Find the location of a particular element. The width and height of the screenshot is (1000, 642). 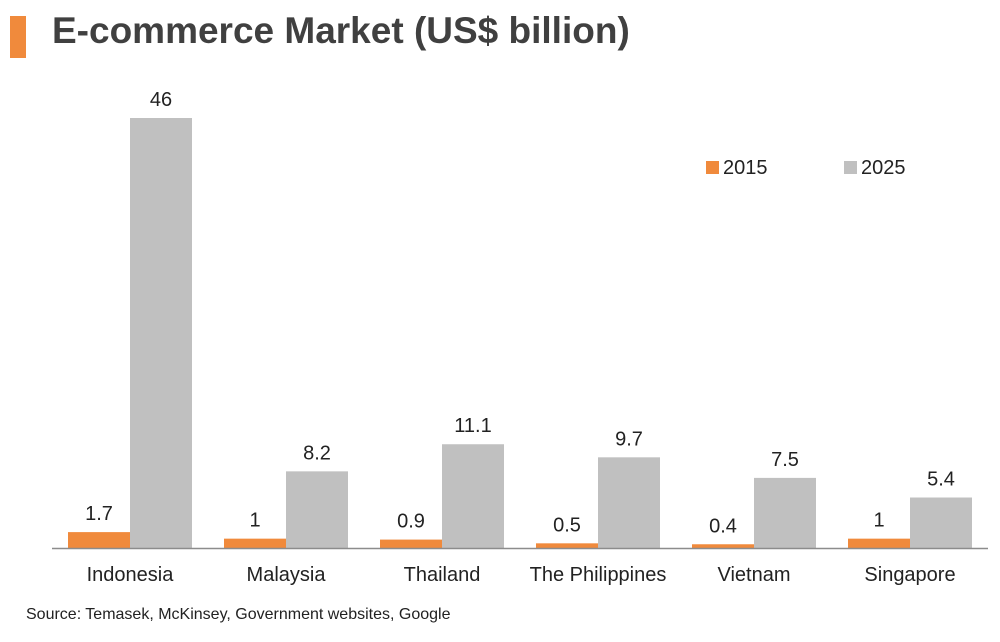

data-label: 11.1 is located at coordinates (472, 426).